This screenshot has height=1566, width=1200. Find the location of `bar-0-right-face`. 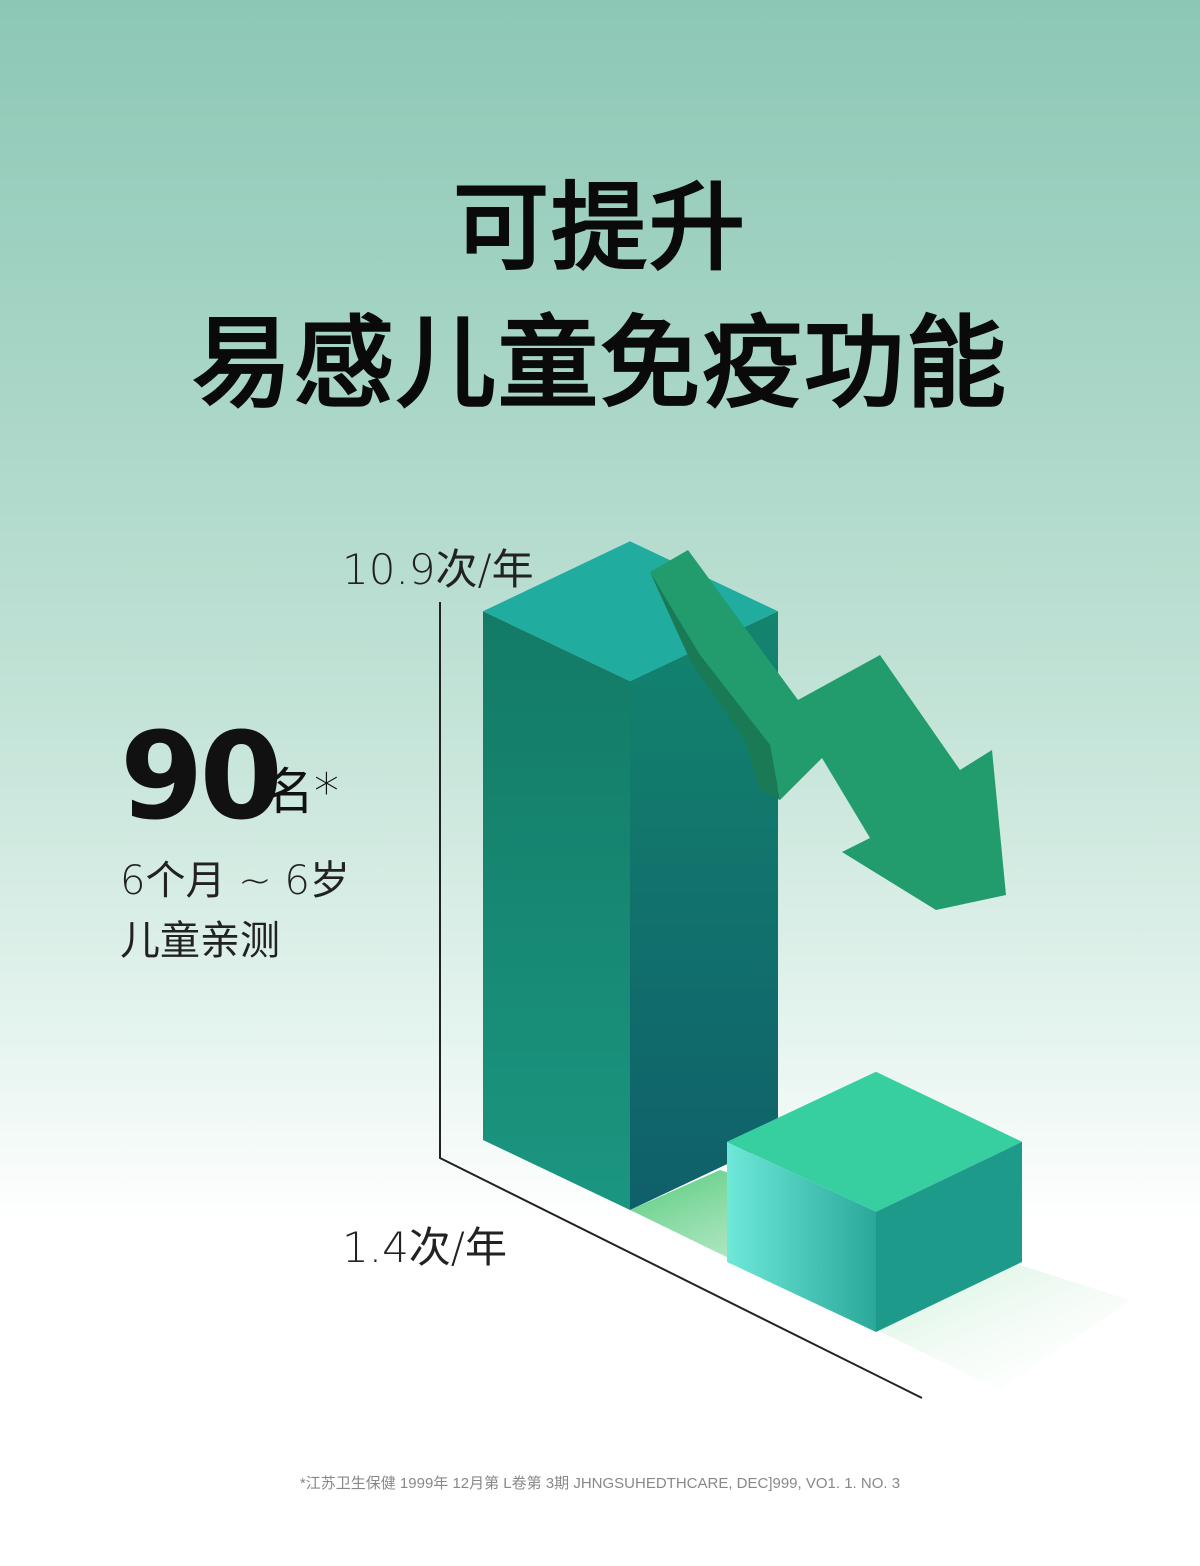

bar-0-right-face is located at coordinates (704, 910).